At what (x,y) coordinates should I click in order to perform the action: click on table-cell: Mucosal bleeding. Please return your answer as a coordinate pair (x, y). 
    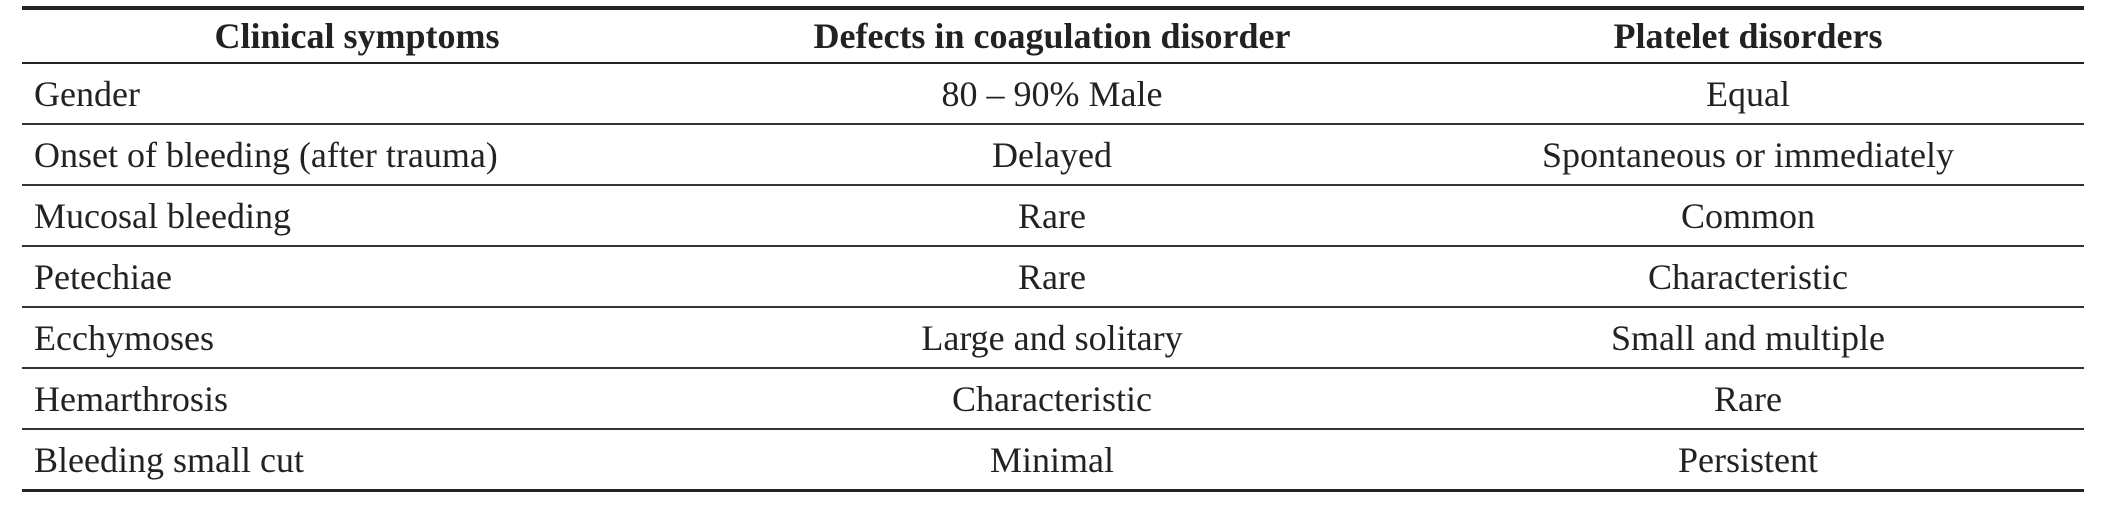
    Looking at the image, I should click on (357, 216).